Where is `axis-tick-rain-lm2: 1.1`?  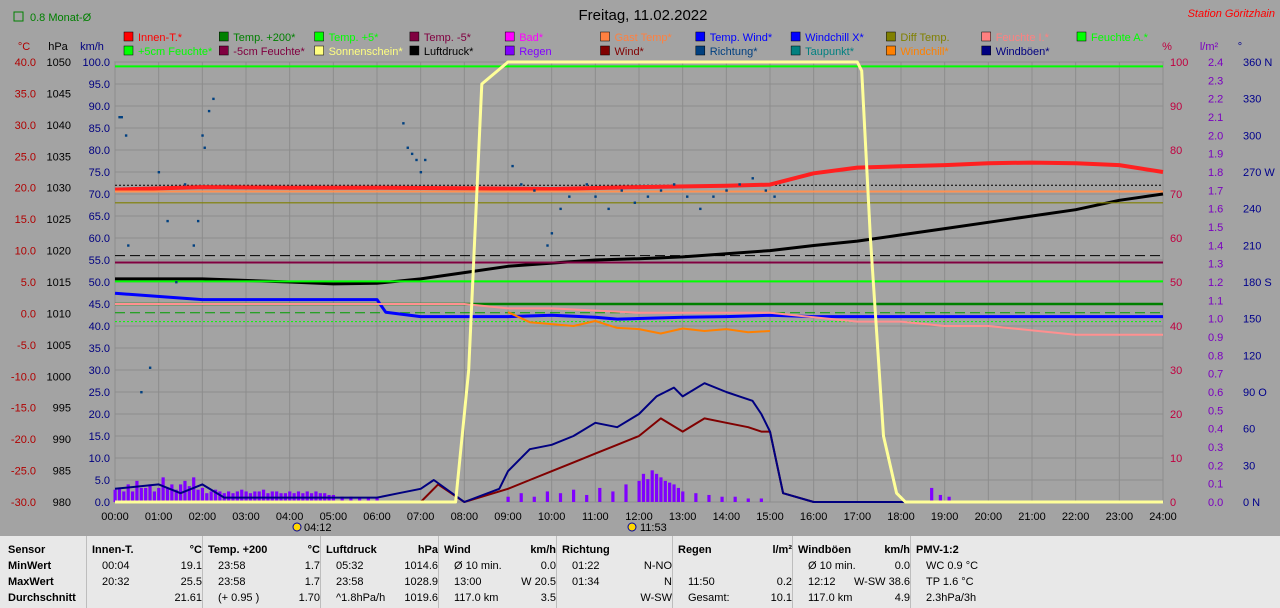
axis-tick-rain-lm2: 1.1 is located at coordinates (1215, 301).